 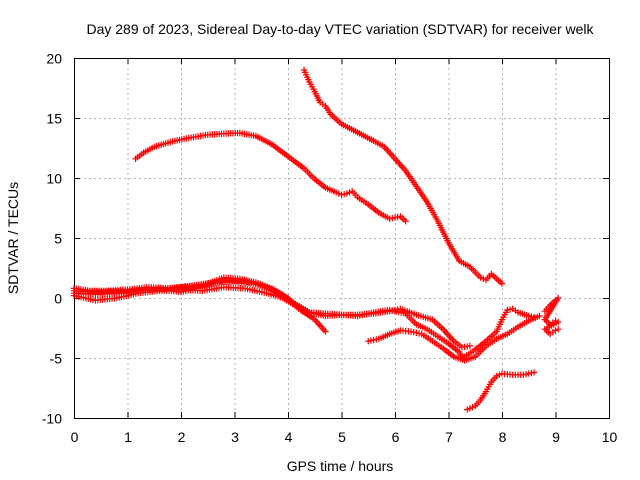 What do you see at coordinates (503, 437) in the screenshot?
I see `x-tick-label: 8` at bounding box center [503, 437].